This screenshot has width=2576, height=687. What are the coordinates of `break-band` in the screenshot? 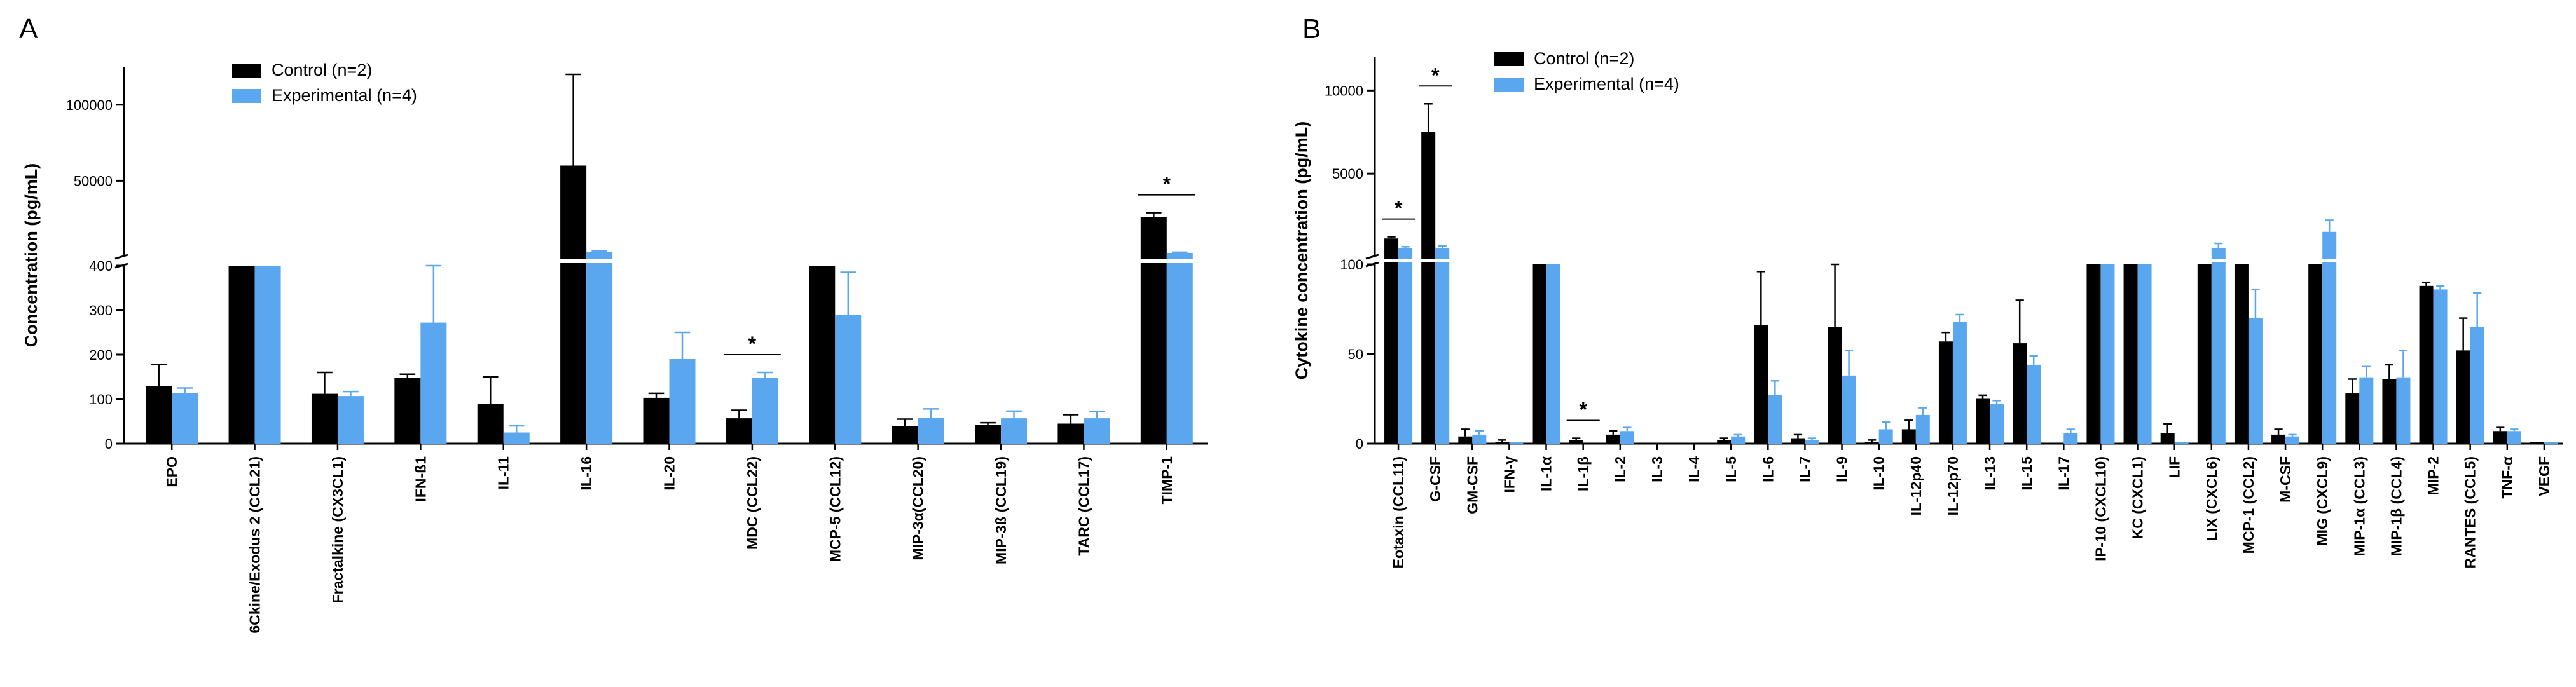 It's located at (667, 261).